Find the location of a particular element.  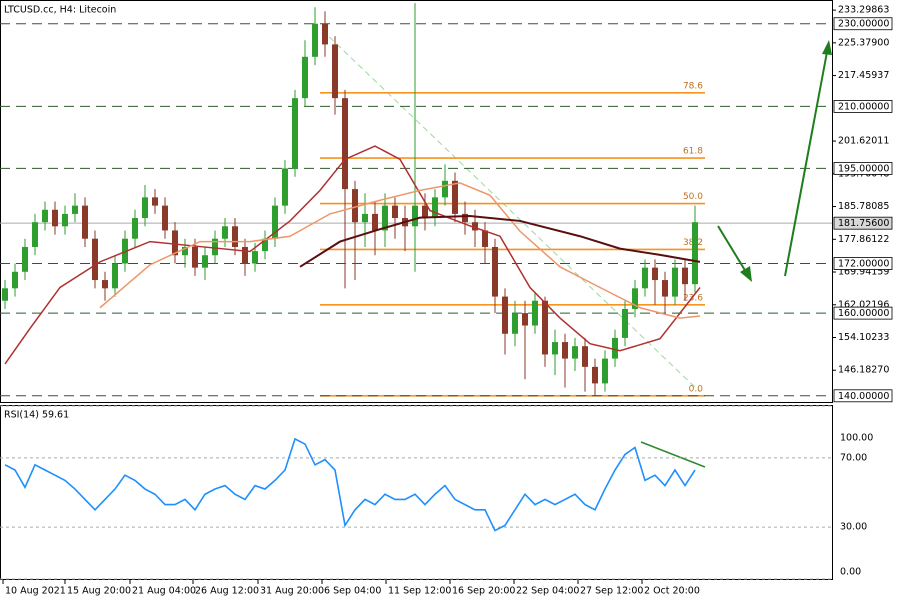

arrow-down is located at coordinates (732, 249).